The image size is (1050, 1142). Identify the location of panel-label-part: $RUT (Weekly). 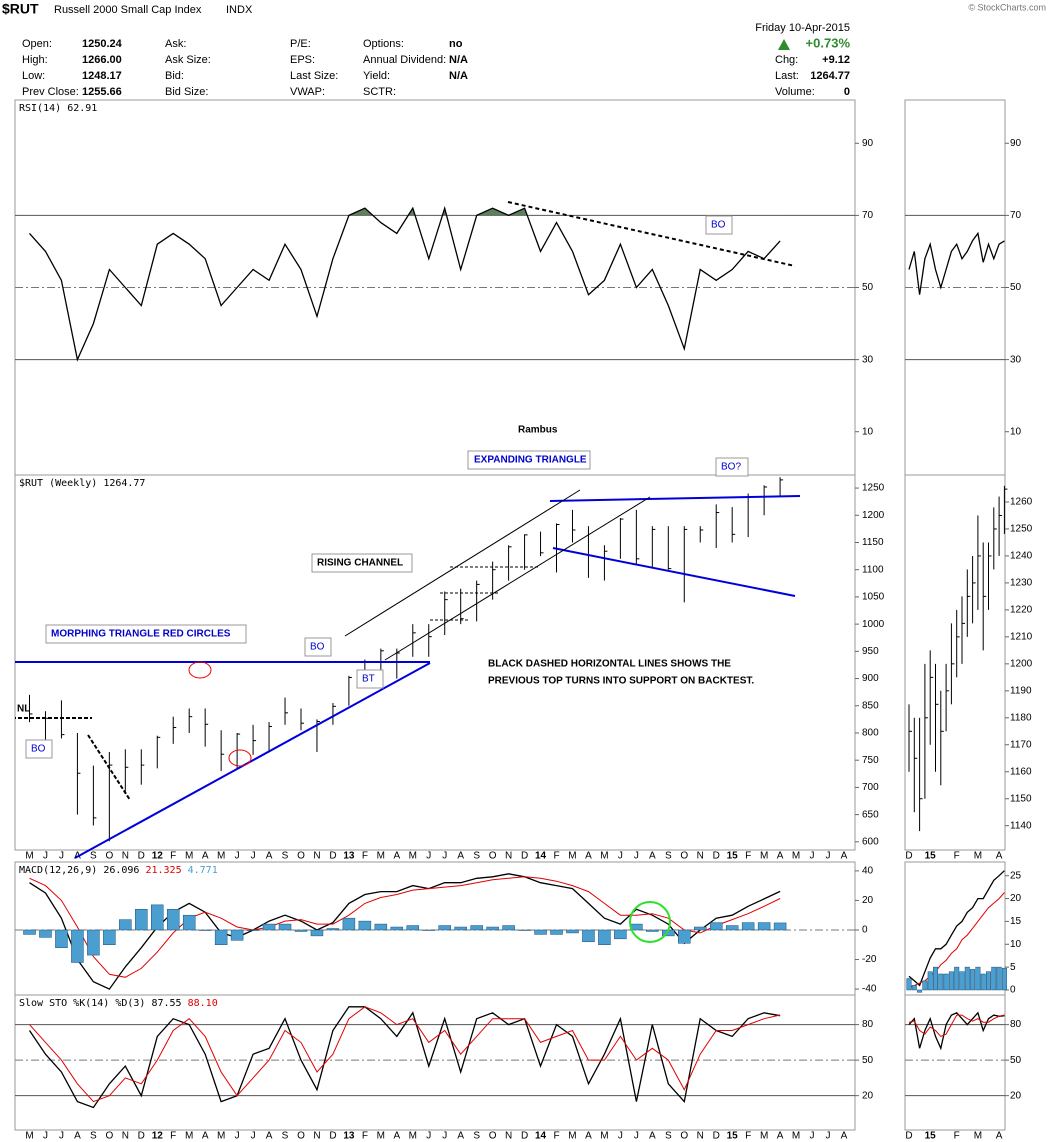
(58, 483).